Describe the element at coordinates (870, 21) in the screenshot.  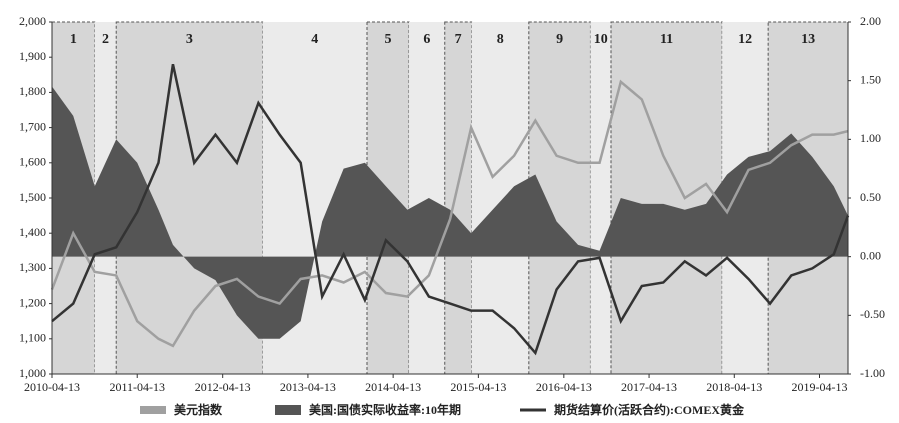
I see `y2-tick-label: 2.00` at that location.